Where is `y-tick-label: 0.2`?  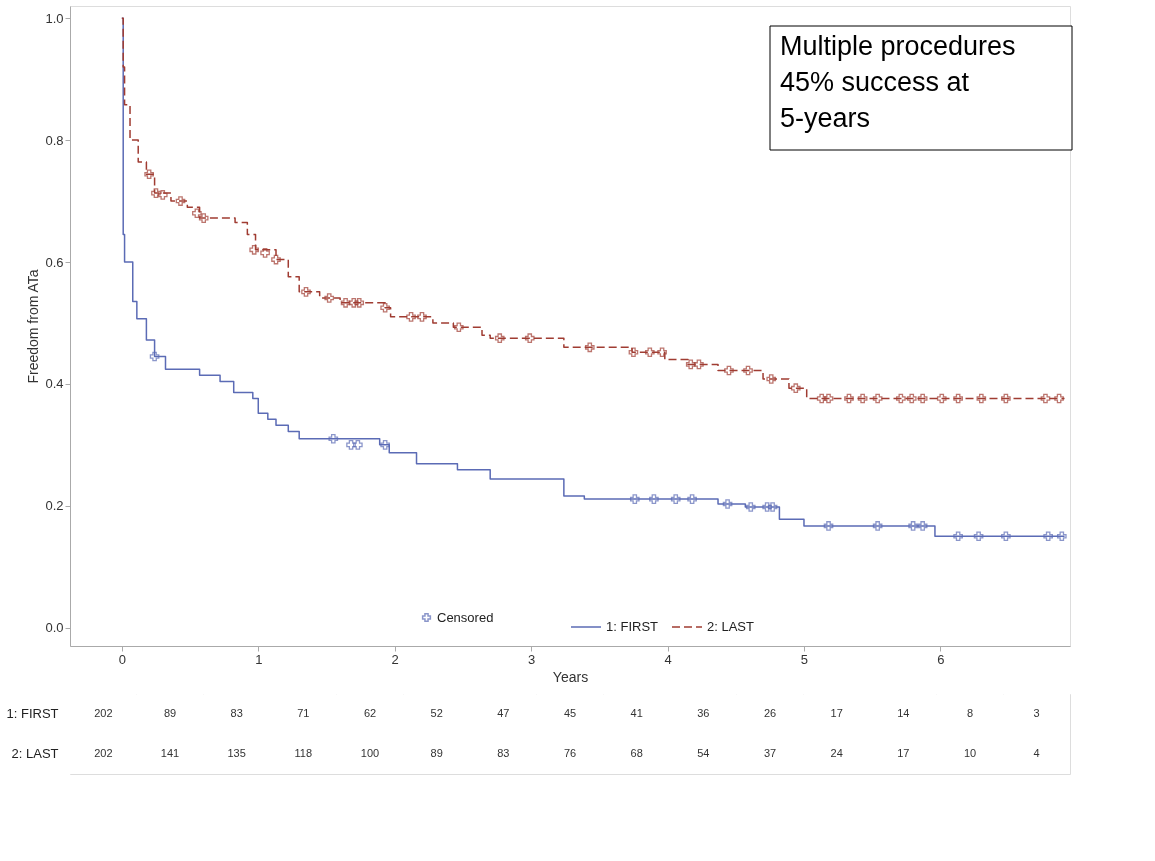
y-tick-label: 0.2 is located at coordinates (54, 506).